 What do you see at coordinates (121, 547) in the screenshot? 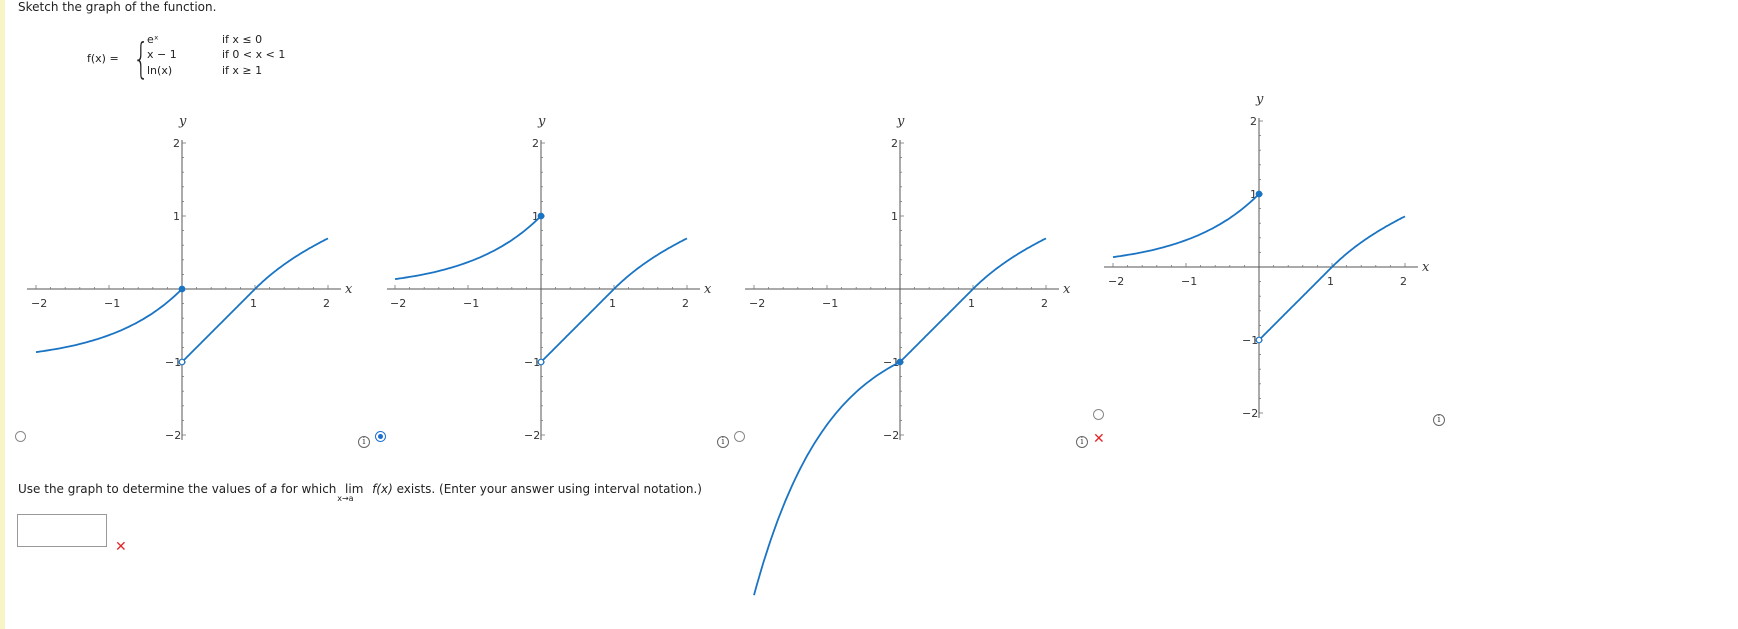
I see `answer-incorrect-icon: ✕` at bounding box center [121, 547].